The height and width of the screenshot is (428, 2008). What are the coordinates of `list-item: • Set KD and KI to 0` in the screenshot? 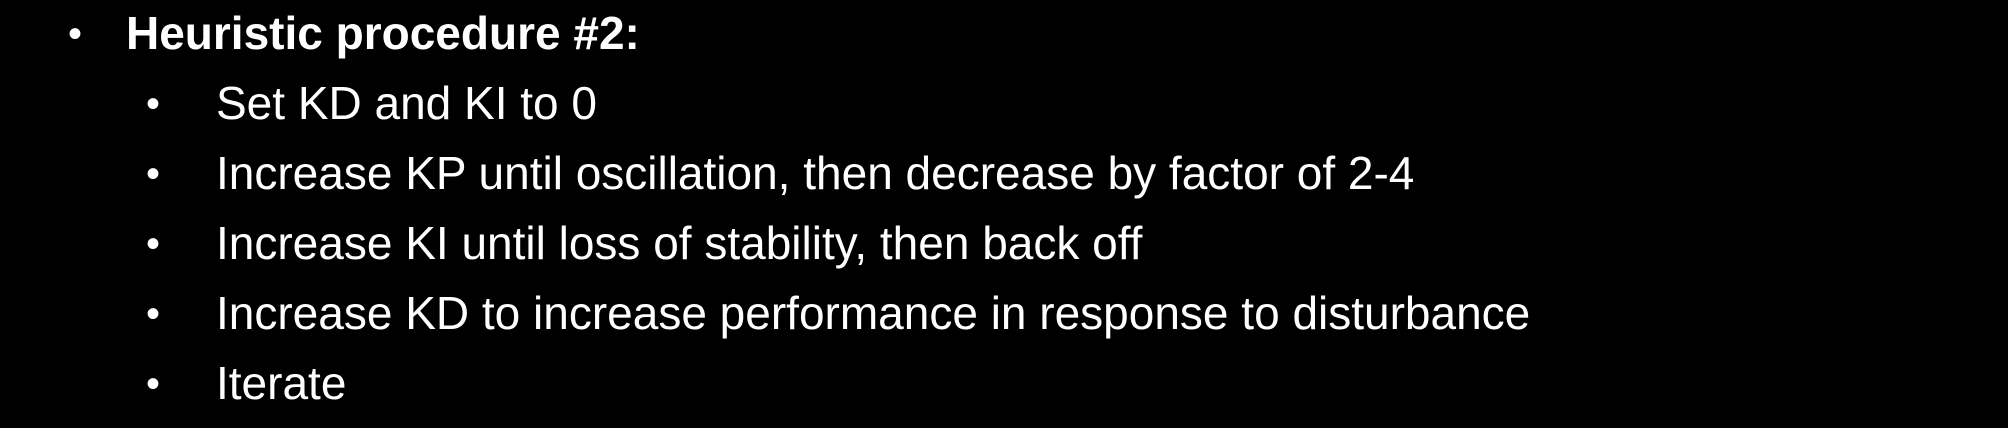 It's located at (371, 104).